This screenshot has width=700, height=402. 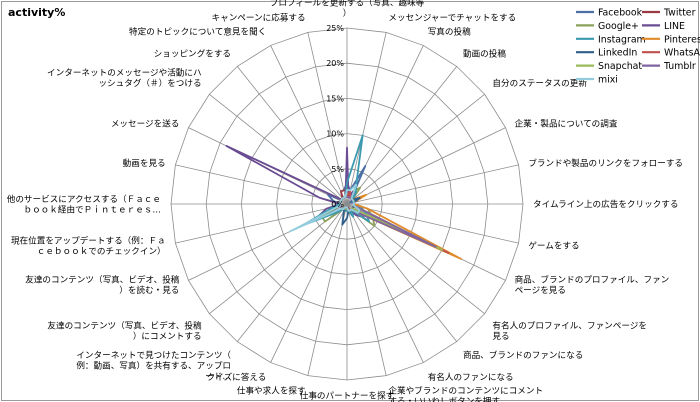 What do you see at coordinates (88, 245) in the screenshot?
I see `category-label-20: 現在位置をアップデートする（例：Ｆａｃｅｂｏｏｋでのチェックイン）` at bounding box center [88, 245].